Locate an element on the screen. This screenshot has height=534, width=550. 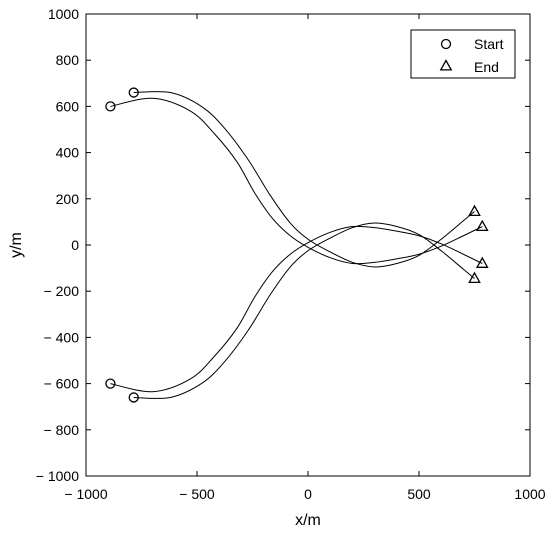
legend-start-marker is located at coordinates (446, 44).